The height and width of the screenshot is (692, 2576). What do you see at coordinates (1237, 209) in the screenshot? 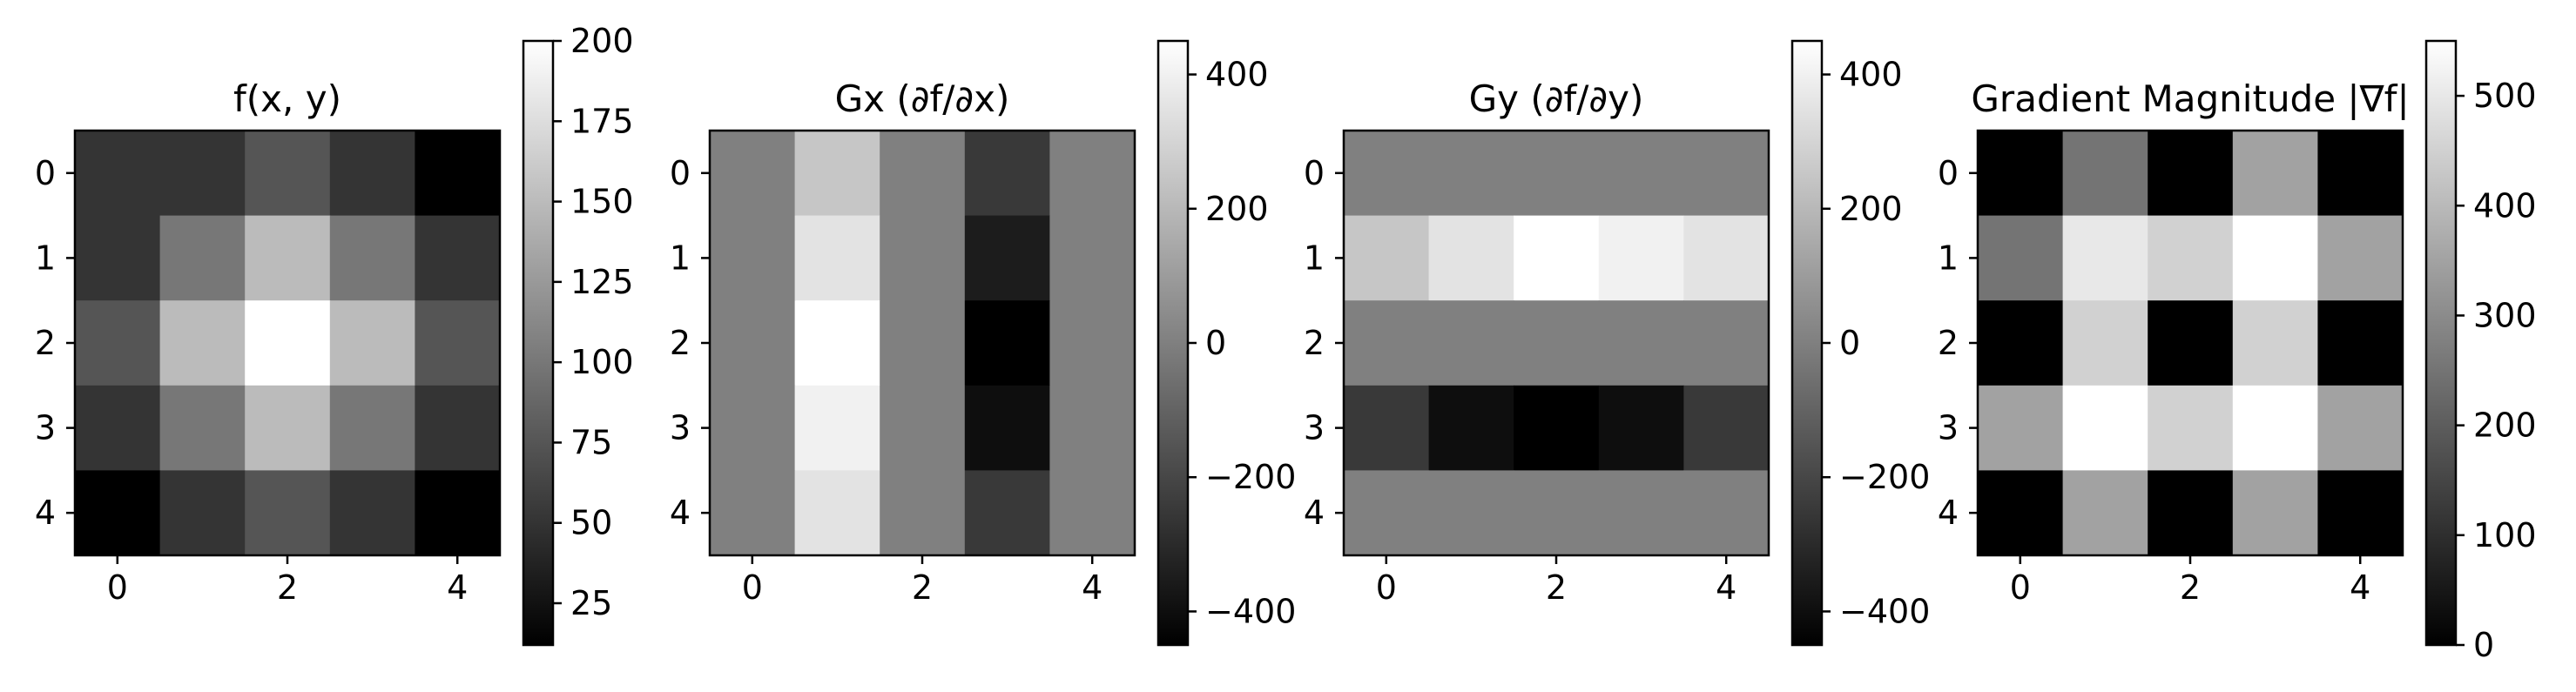
I see `colorbar-tick-label: 200` at bounding box center [1237, 209].